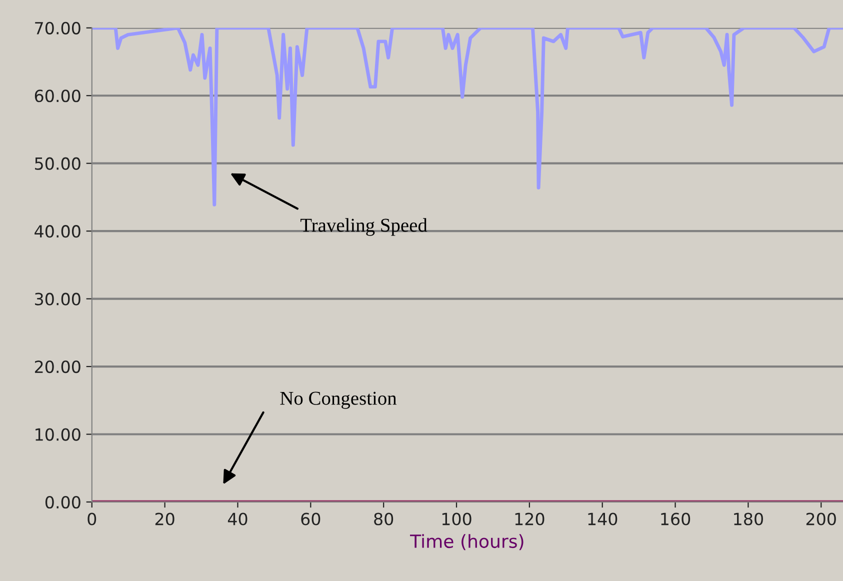 The height and width of the screenshot is (581, 843). I want to click on y-tick-label: 0.00, so click(62, 502).